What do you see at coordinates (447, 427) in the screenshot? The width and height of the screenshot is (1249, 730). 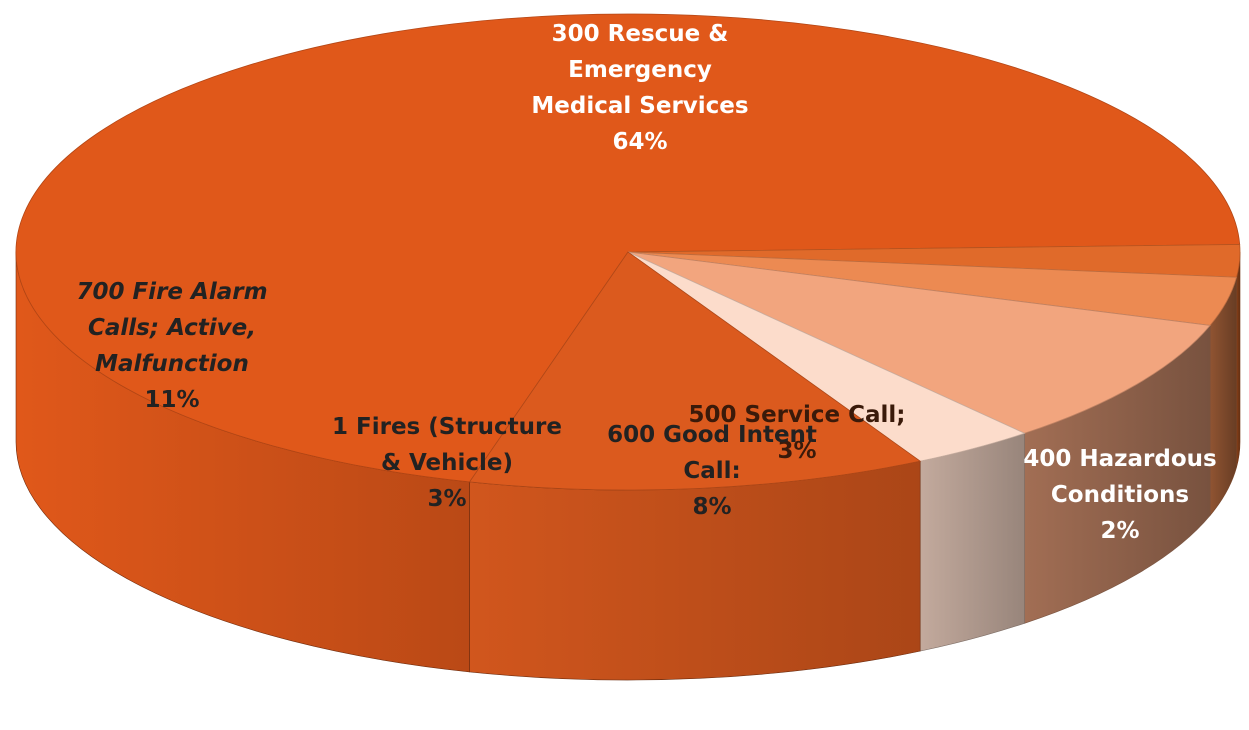 I see `slice-label-4-line-0: 1 Fires (Structure` at bounding box center [447, 427].